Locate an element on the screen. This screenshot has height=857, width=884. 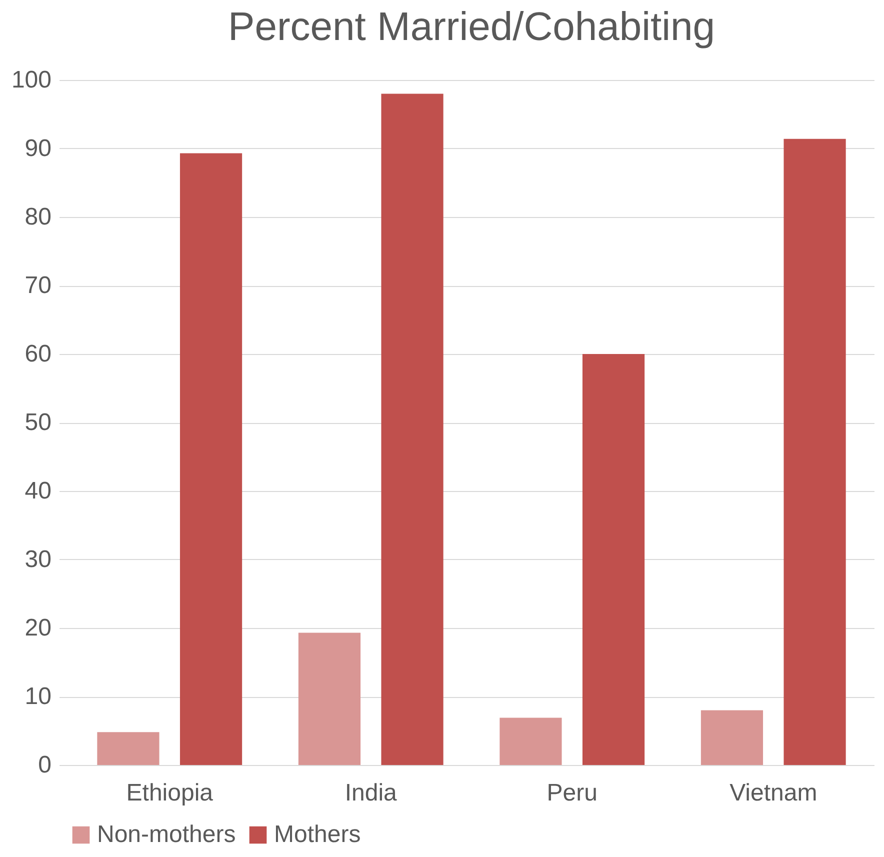
x-tick-label: India is located at coordinates (371, 793).